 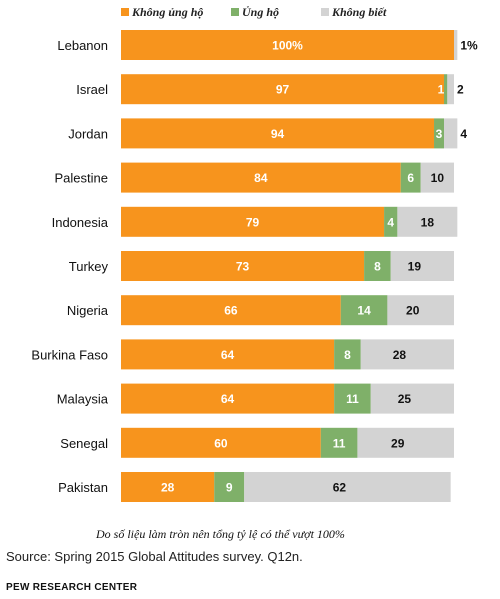 I want to click on value-label-dont-know-malaysia: 25, so click(x=405, y=399).